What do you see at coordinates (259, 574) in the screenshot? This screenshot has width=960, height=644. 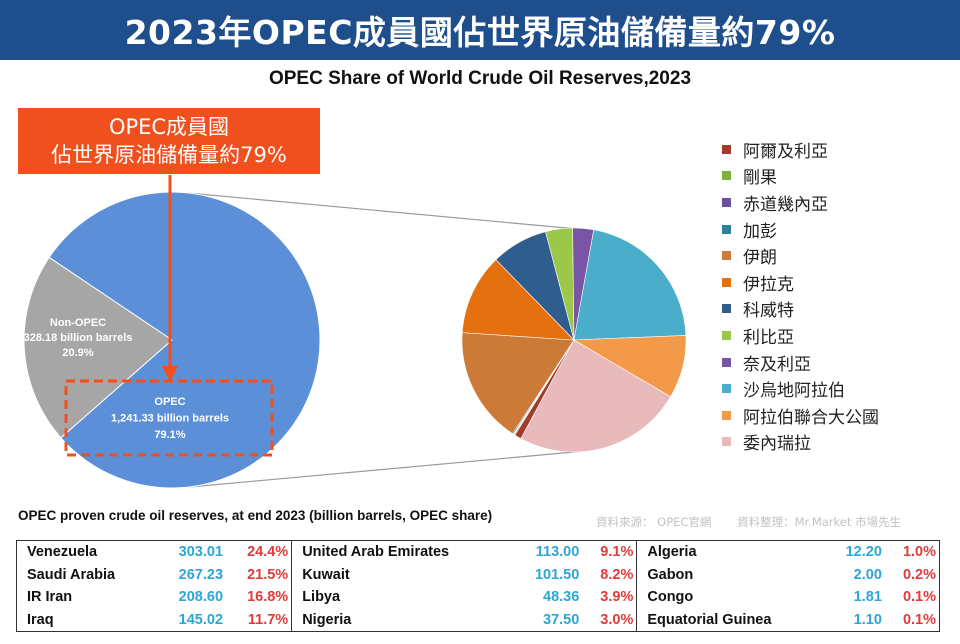 I see `opec-share: 21.5%` at bounding box center [259, 574].